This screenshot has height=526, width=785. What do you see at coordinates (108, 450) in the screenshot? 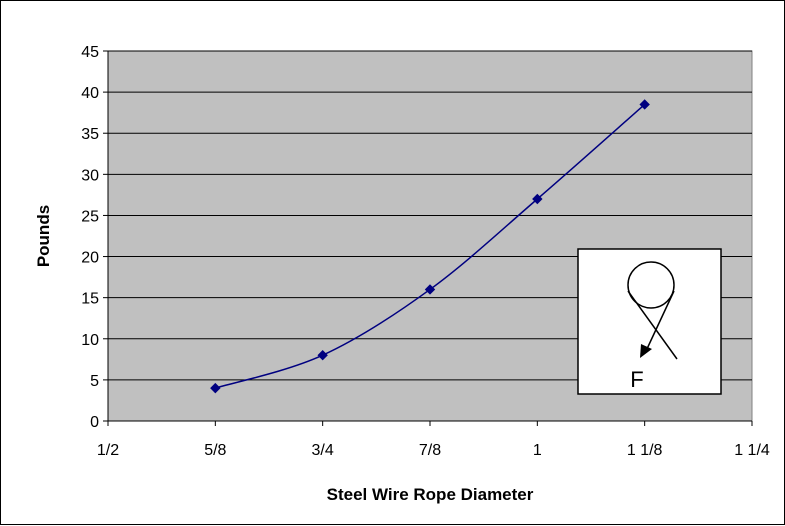
I see `x-tick-label: 1/2` at bounding box center [108, 450].